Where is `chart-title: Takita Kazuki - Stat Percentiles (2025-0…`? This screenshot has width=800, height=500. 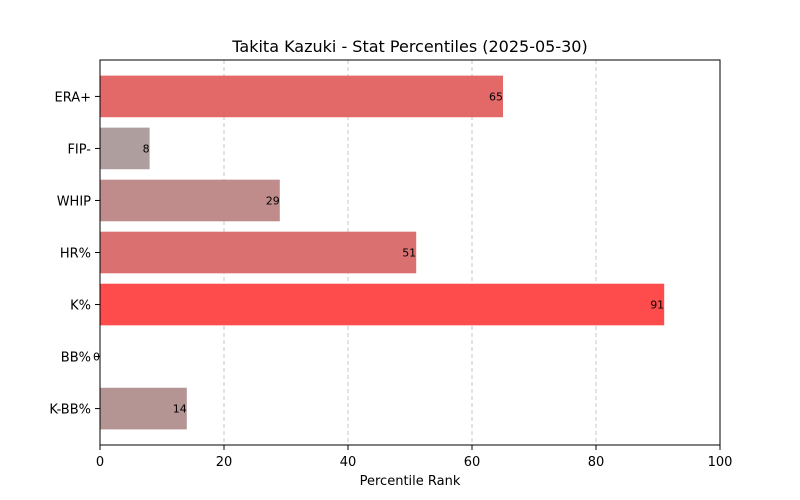 chart-title: Takita Kazuki - Stat Percentiles (2025-0… is located at coordinates (409, 46).